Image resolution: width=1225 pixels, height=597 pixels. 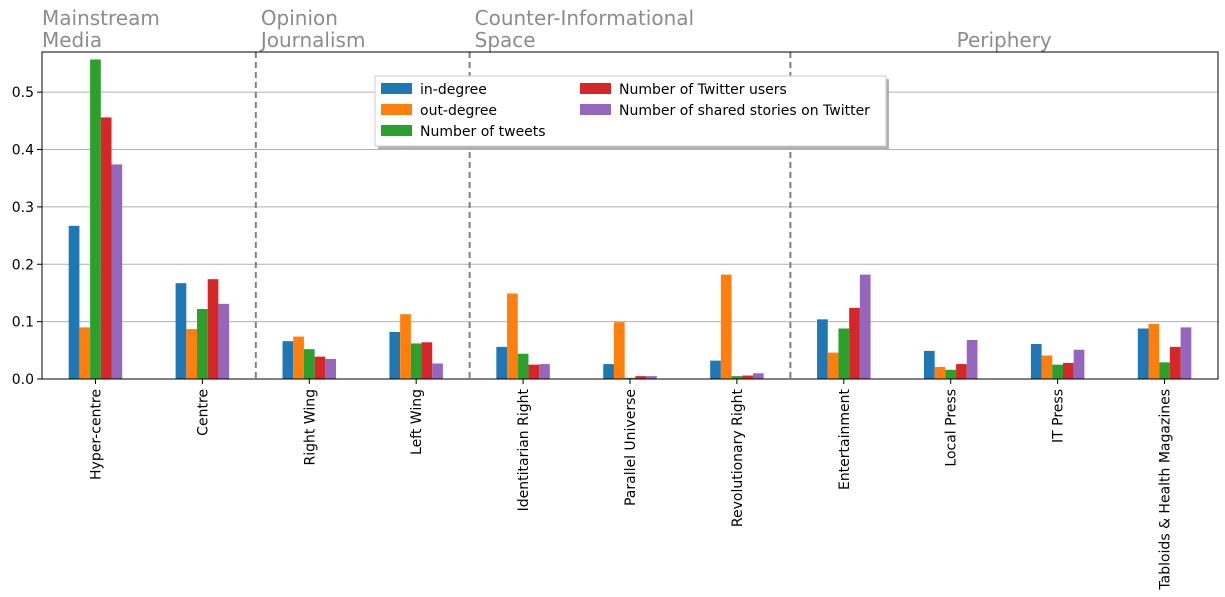 I want to click on group-title: Journalism, so click(x=312, y=40).